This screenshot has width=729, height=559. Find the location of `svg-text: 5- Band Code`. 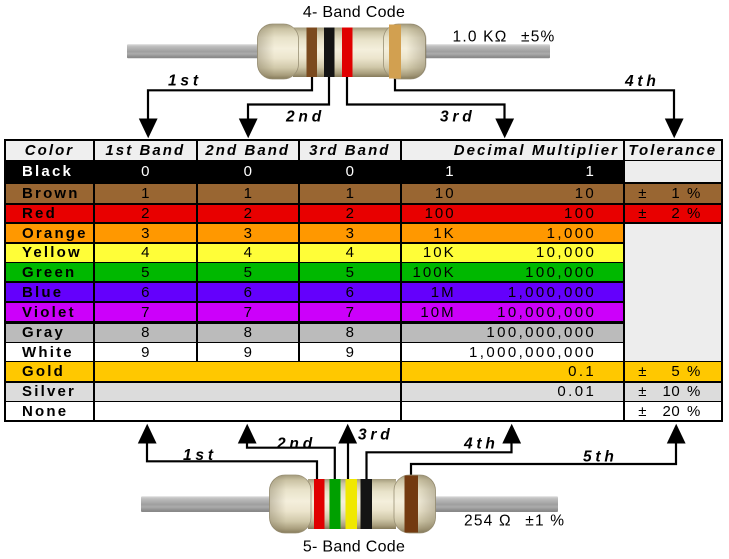

svg-text: 5- Band Code is located at coordinates (354, 547).